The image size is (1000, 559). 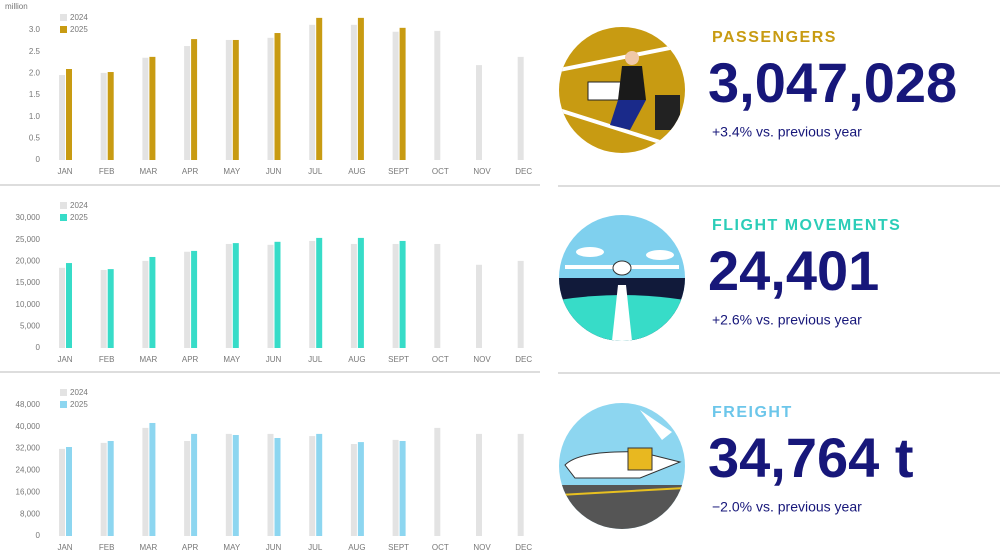 I want to click on y-tick-label: 40,000, so click(x=28, y=426).